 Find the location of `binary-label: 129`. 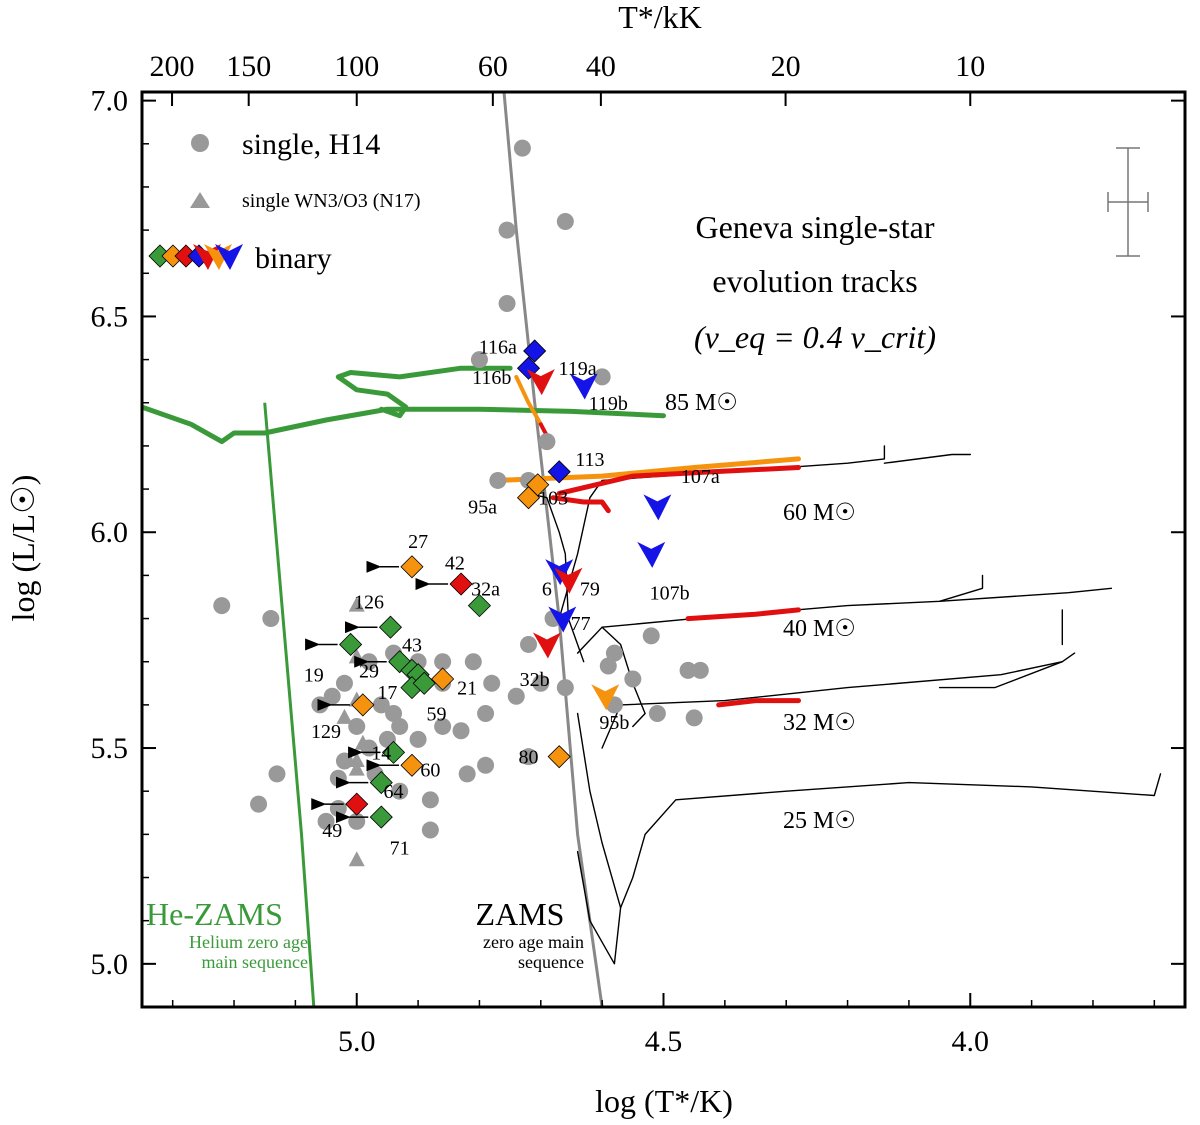

binary-label: 129 is located at coordinates (326, 732).